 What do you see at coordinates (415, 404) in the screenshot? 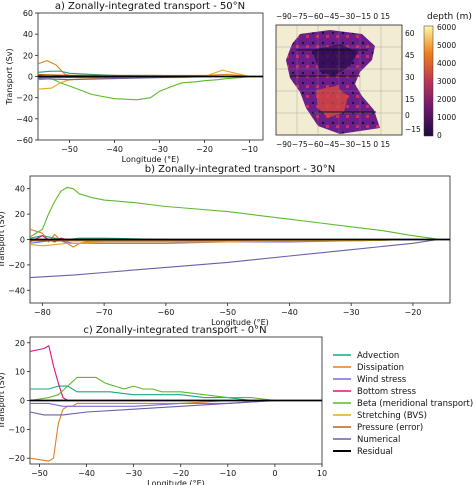
I see `legend-label: Beta (meridional transport)` at bounding box center [415, 404].